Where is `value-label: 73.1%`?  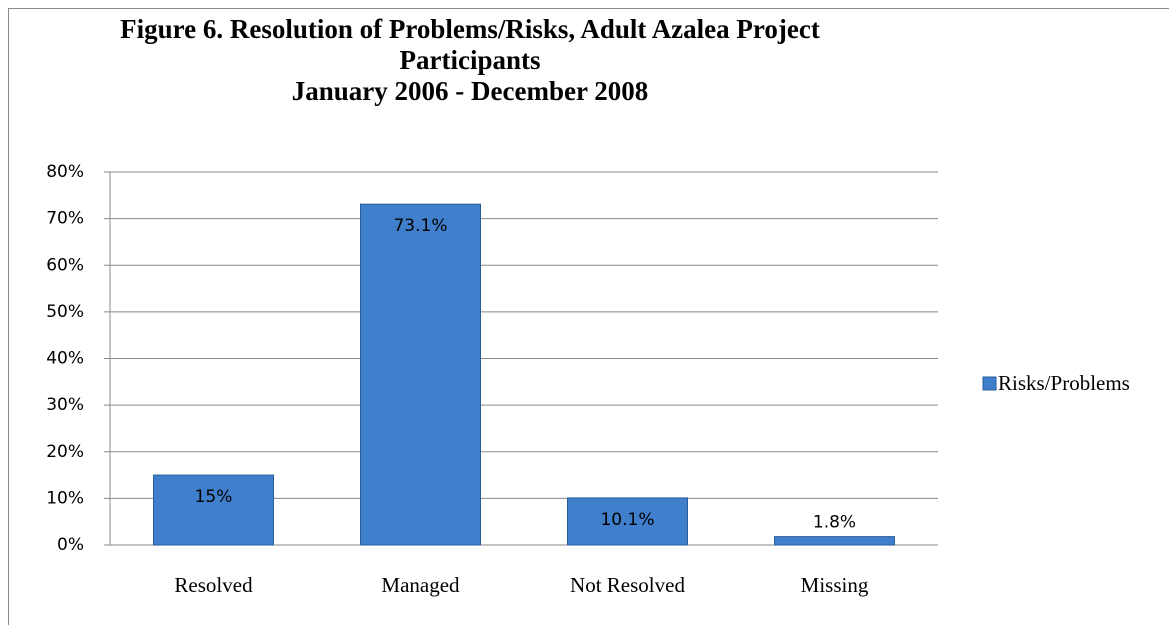
value-label: 73.1% is located at coordinates (420, 226).